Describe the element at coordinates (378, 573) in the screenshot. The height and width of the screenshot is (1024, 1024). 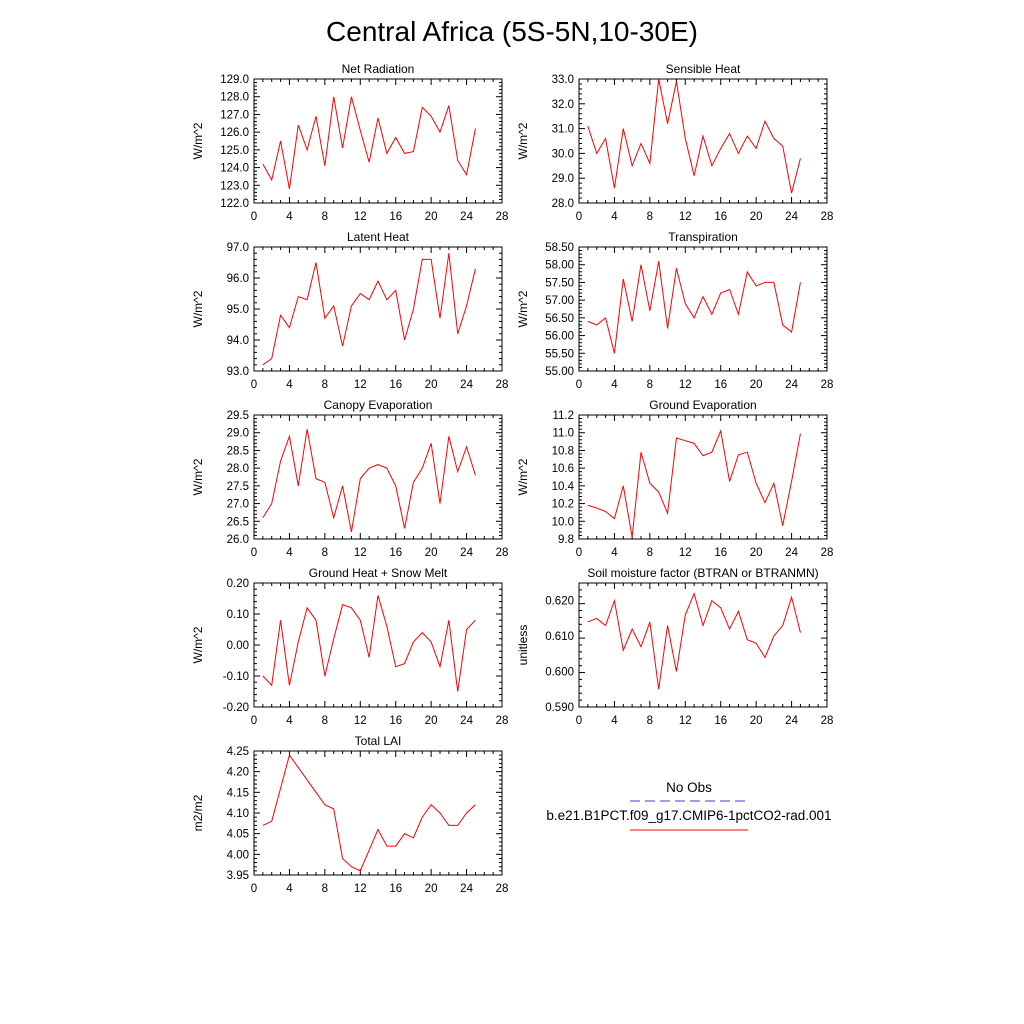
I see `panel-title: Ground Heat + Snow Melt` at that location.